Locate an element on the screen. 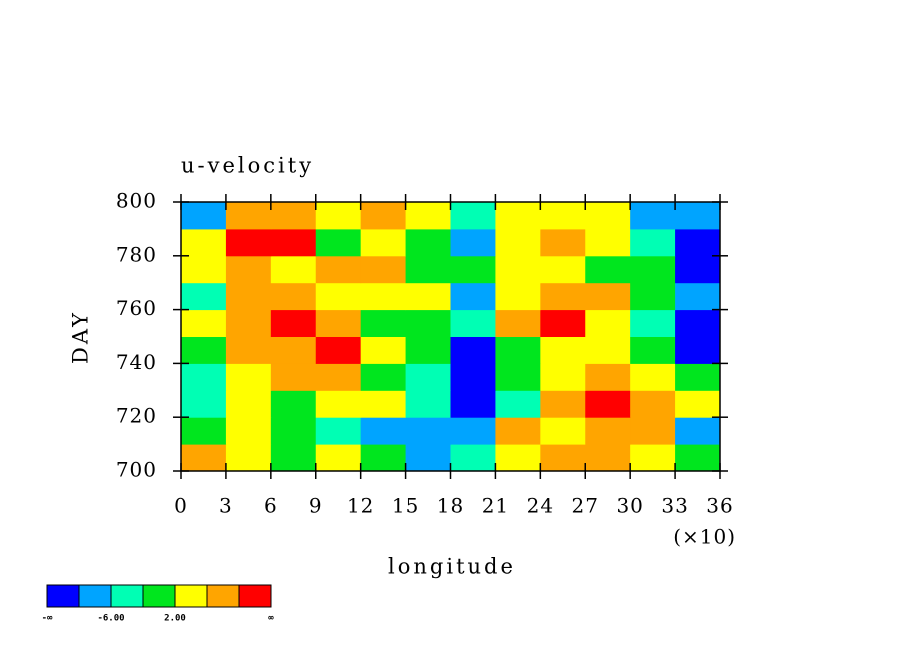 The image size is (904, 654). colorbar-label: -∞ is located at coordinates (47, 619).